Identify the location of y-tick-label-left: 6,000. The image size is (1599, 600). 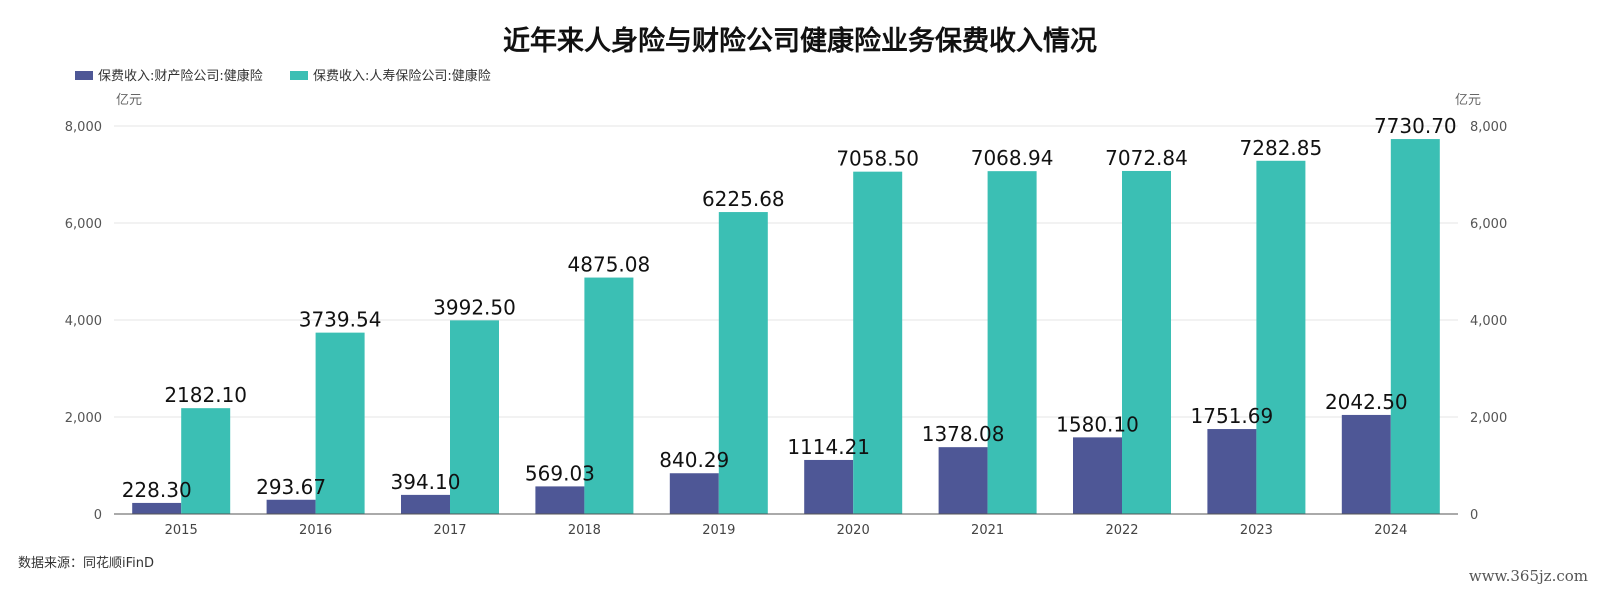
(83, 224).